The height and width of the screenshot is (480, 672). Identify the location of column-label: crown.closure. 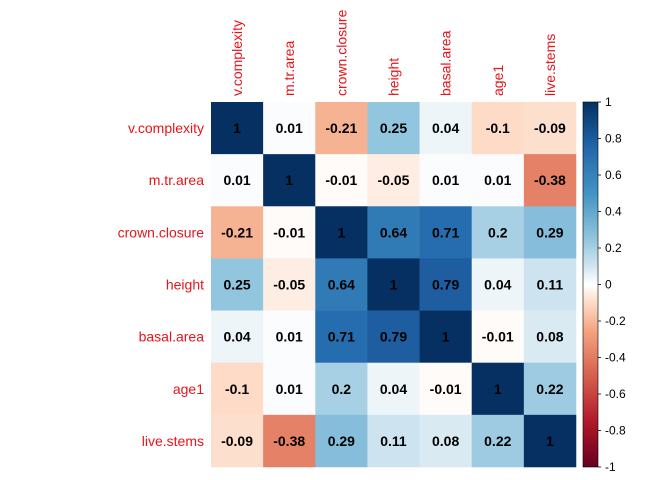
(341, 52).